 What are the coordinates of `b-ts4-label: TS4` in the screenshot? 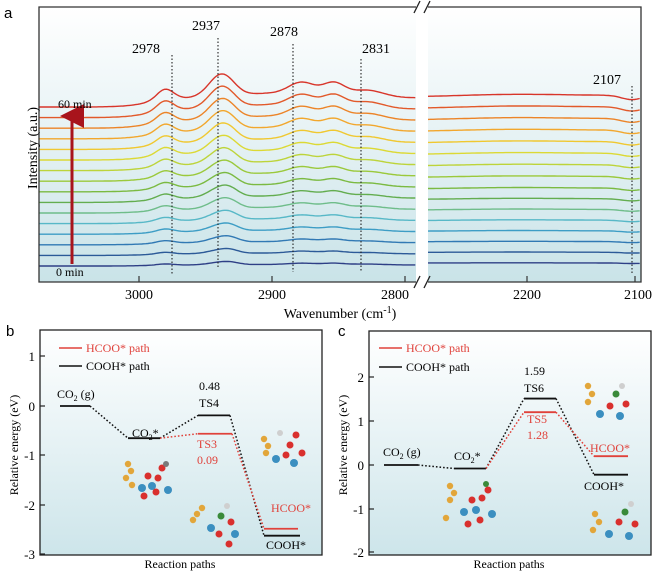 It's located at (209, 403).